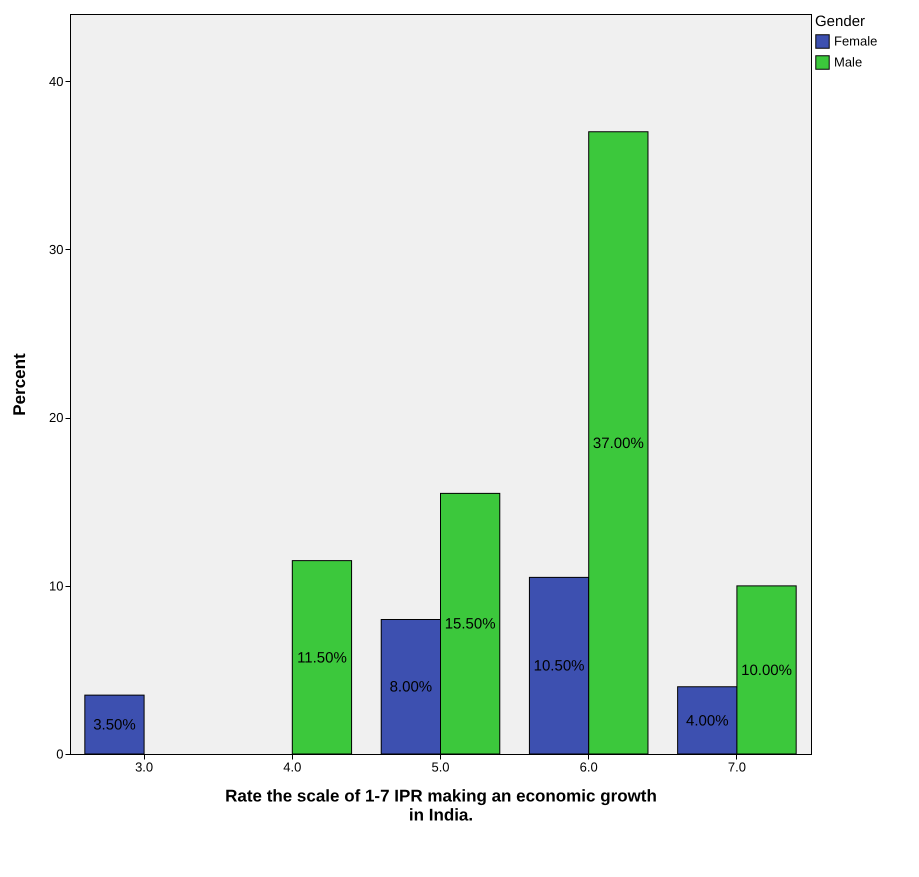 The image size is (919, 877). What do you see at coordinates (56, 249) in the screenshot?
I see `y-tick-label: 30` at bounding box center [56, 249].